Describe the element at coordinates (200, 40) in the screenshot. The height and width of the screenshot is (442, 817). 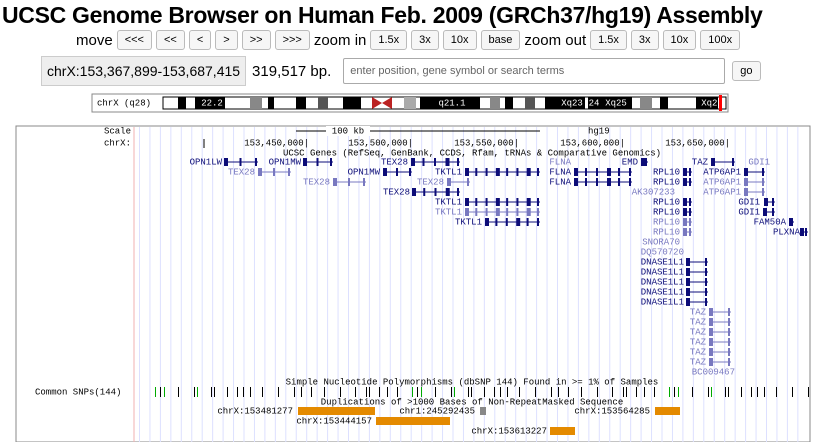
I see `move-button: <` at that location.